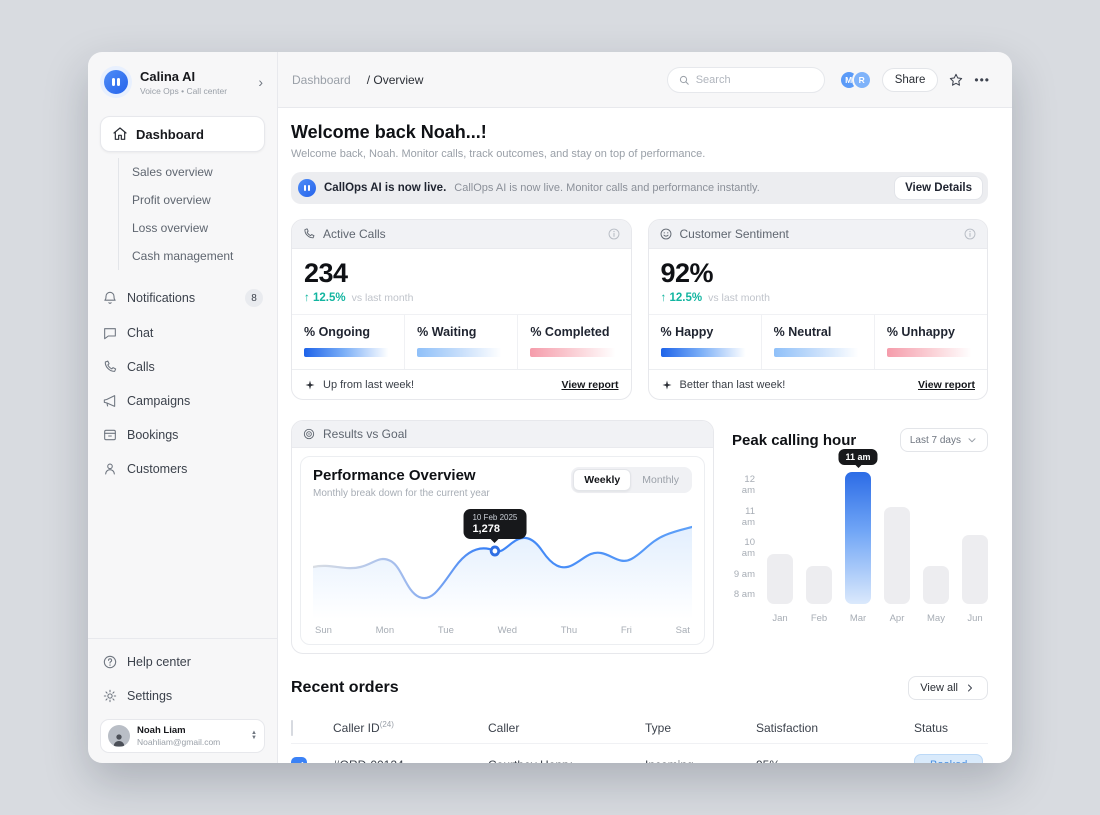 The image size is (1100, 815). I want to click on column-header-type: Type, so click(658, 727).